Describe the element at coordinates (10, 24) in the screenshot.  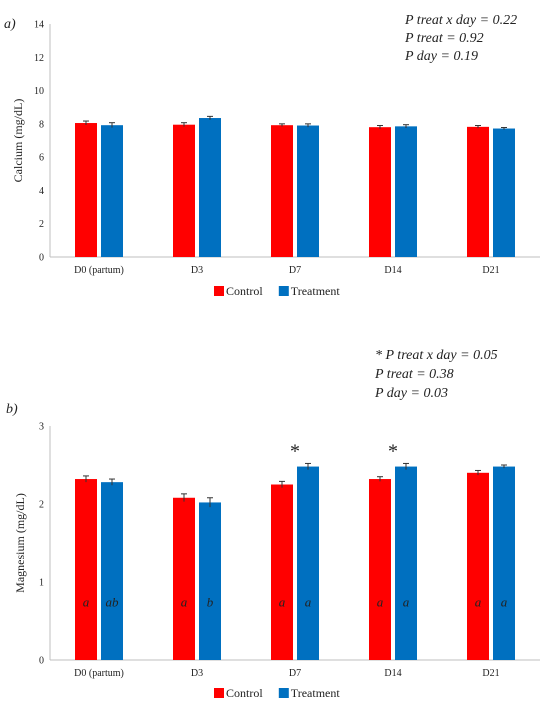
I see `panel-label: a)` at that location.